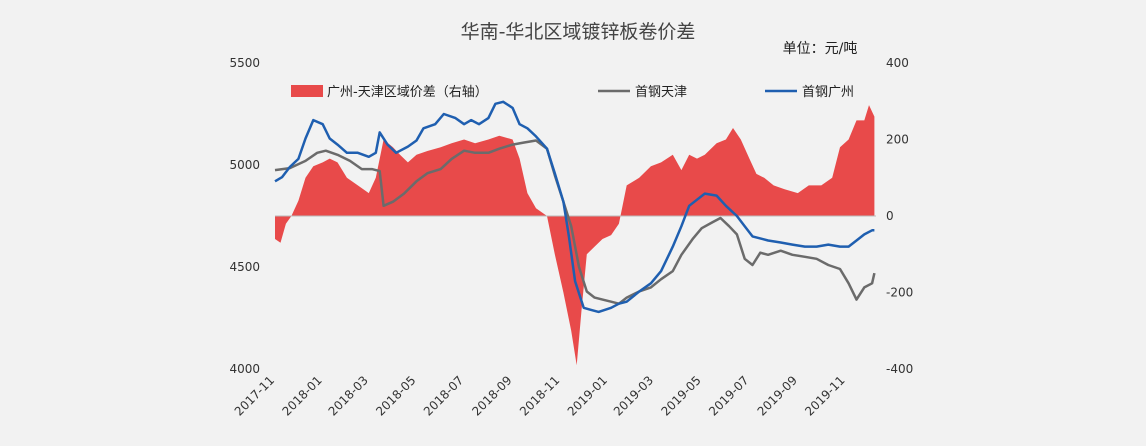 The width and height of the screenshot is (1146, 446). Describe the element at coordinates (899, 369) in the screenshot. I see `right-axis-tick-label: -400` at that location.